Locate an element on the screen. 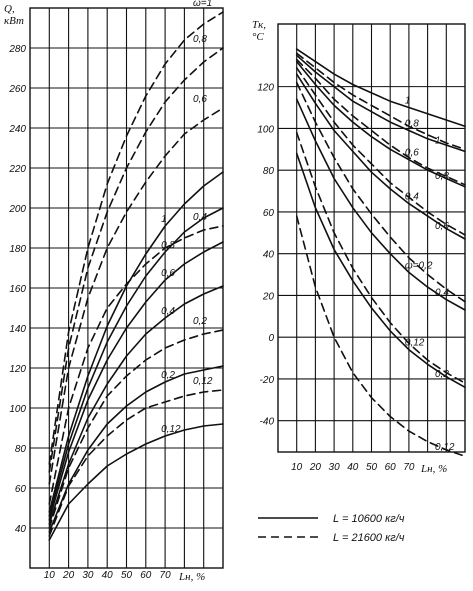 The height and width of the screenshot is (591, 473). left-y-tick-label: 260 is located at coordinates (17, 89).